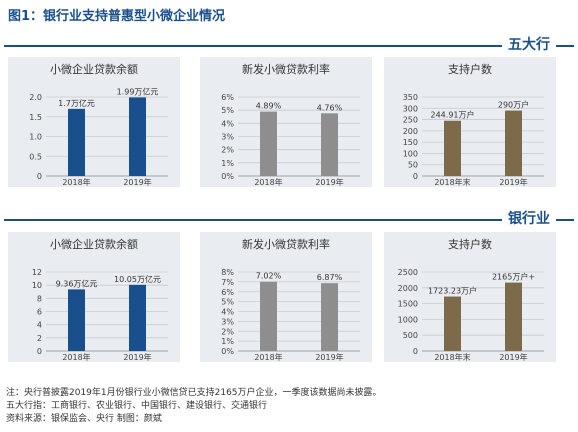  I want to click on y-tick-label: 50, so click(413, 165).